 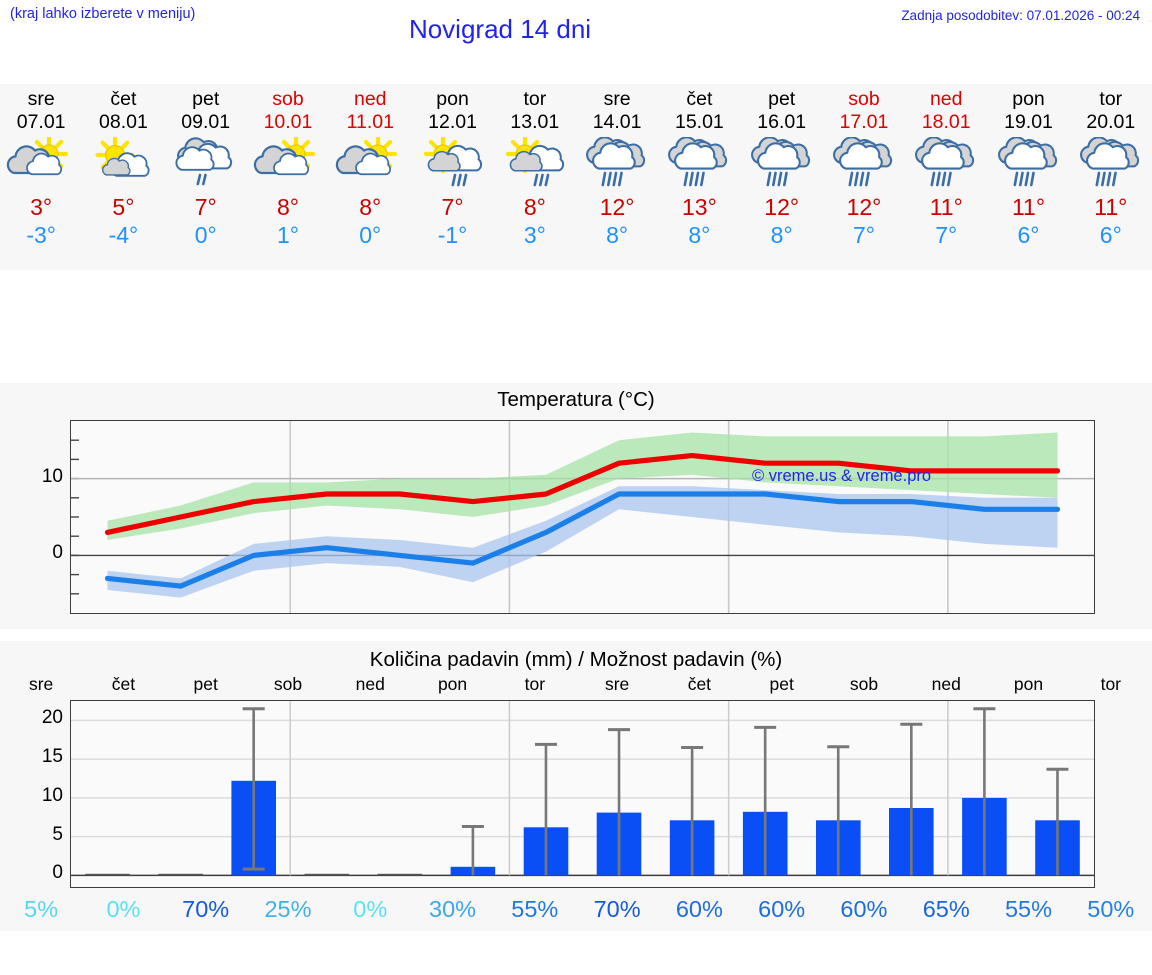 I want to click on forecast-temp-max: 3°, so click(x=41, y=207).